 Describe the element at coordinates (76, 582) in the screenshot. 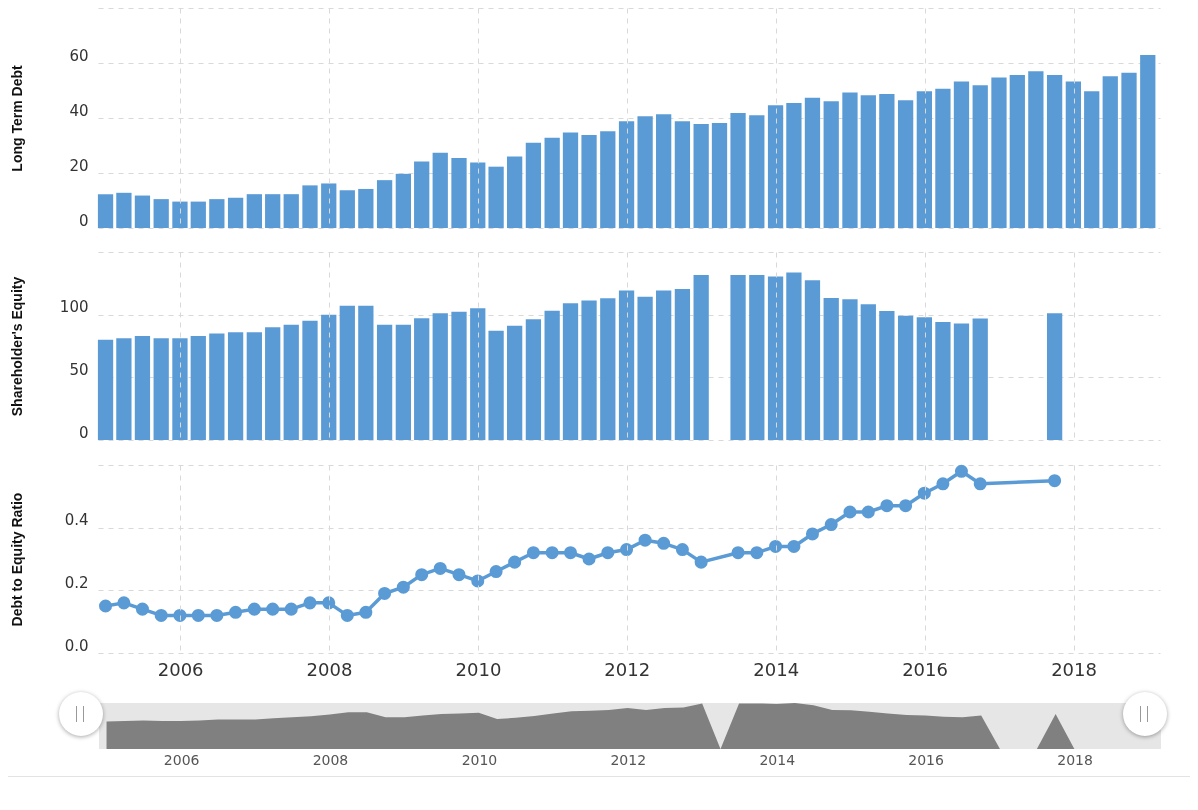

I see `y-tick-label: 0.2` at that location.